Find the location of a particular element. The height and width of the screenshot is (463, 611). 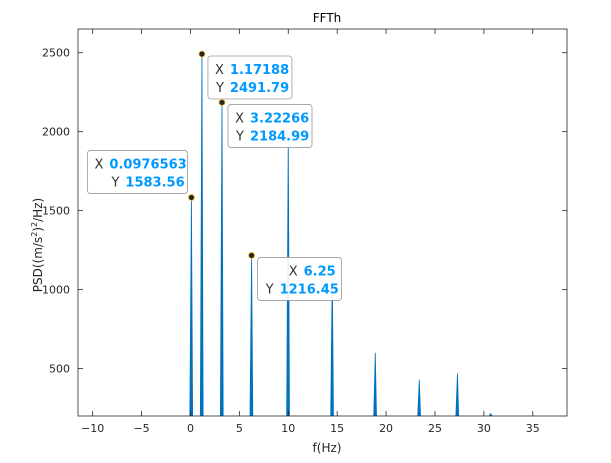

datatip: X 6.25 Y 1216.45 is located at coordinates (299, 279).